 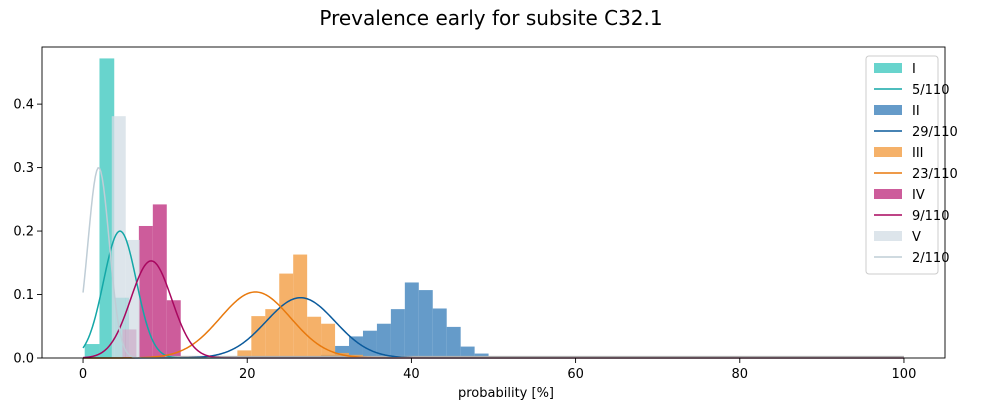 I want to click on legend: I 5/110 II 29/110 III 23/110 IV 9/110 V 2/110, so click(x=911, y=165).